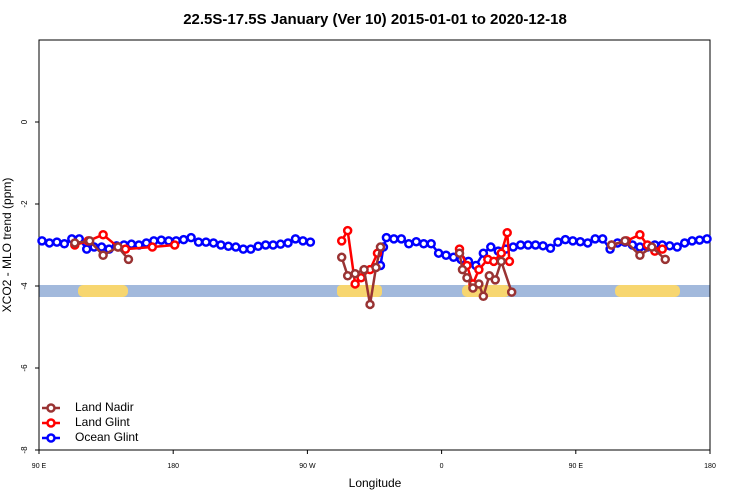 Image resolution: width=750 pixels, height=500 pixels. I want to click on legend-label: Ocean Glint, so click(107, 437).